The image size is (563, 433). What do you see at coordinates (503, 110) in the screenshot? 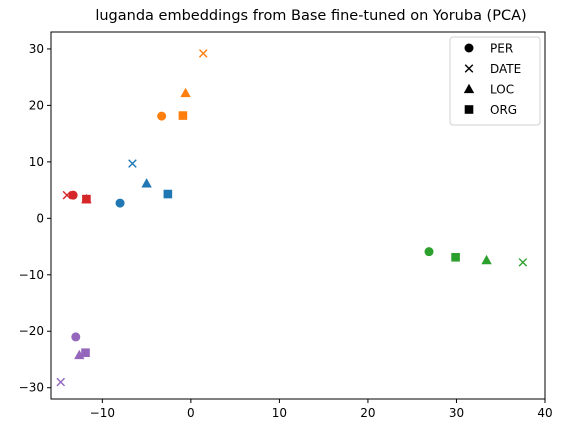
I see `legend-label-org: ORG` at bounding box center [503, 110].